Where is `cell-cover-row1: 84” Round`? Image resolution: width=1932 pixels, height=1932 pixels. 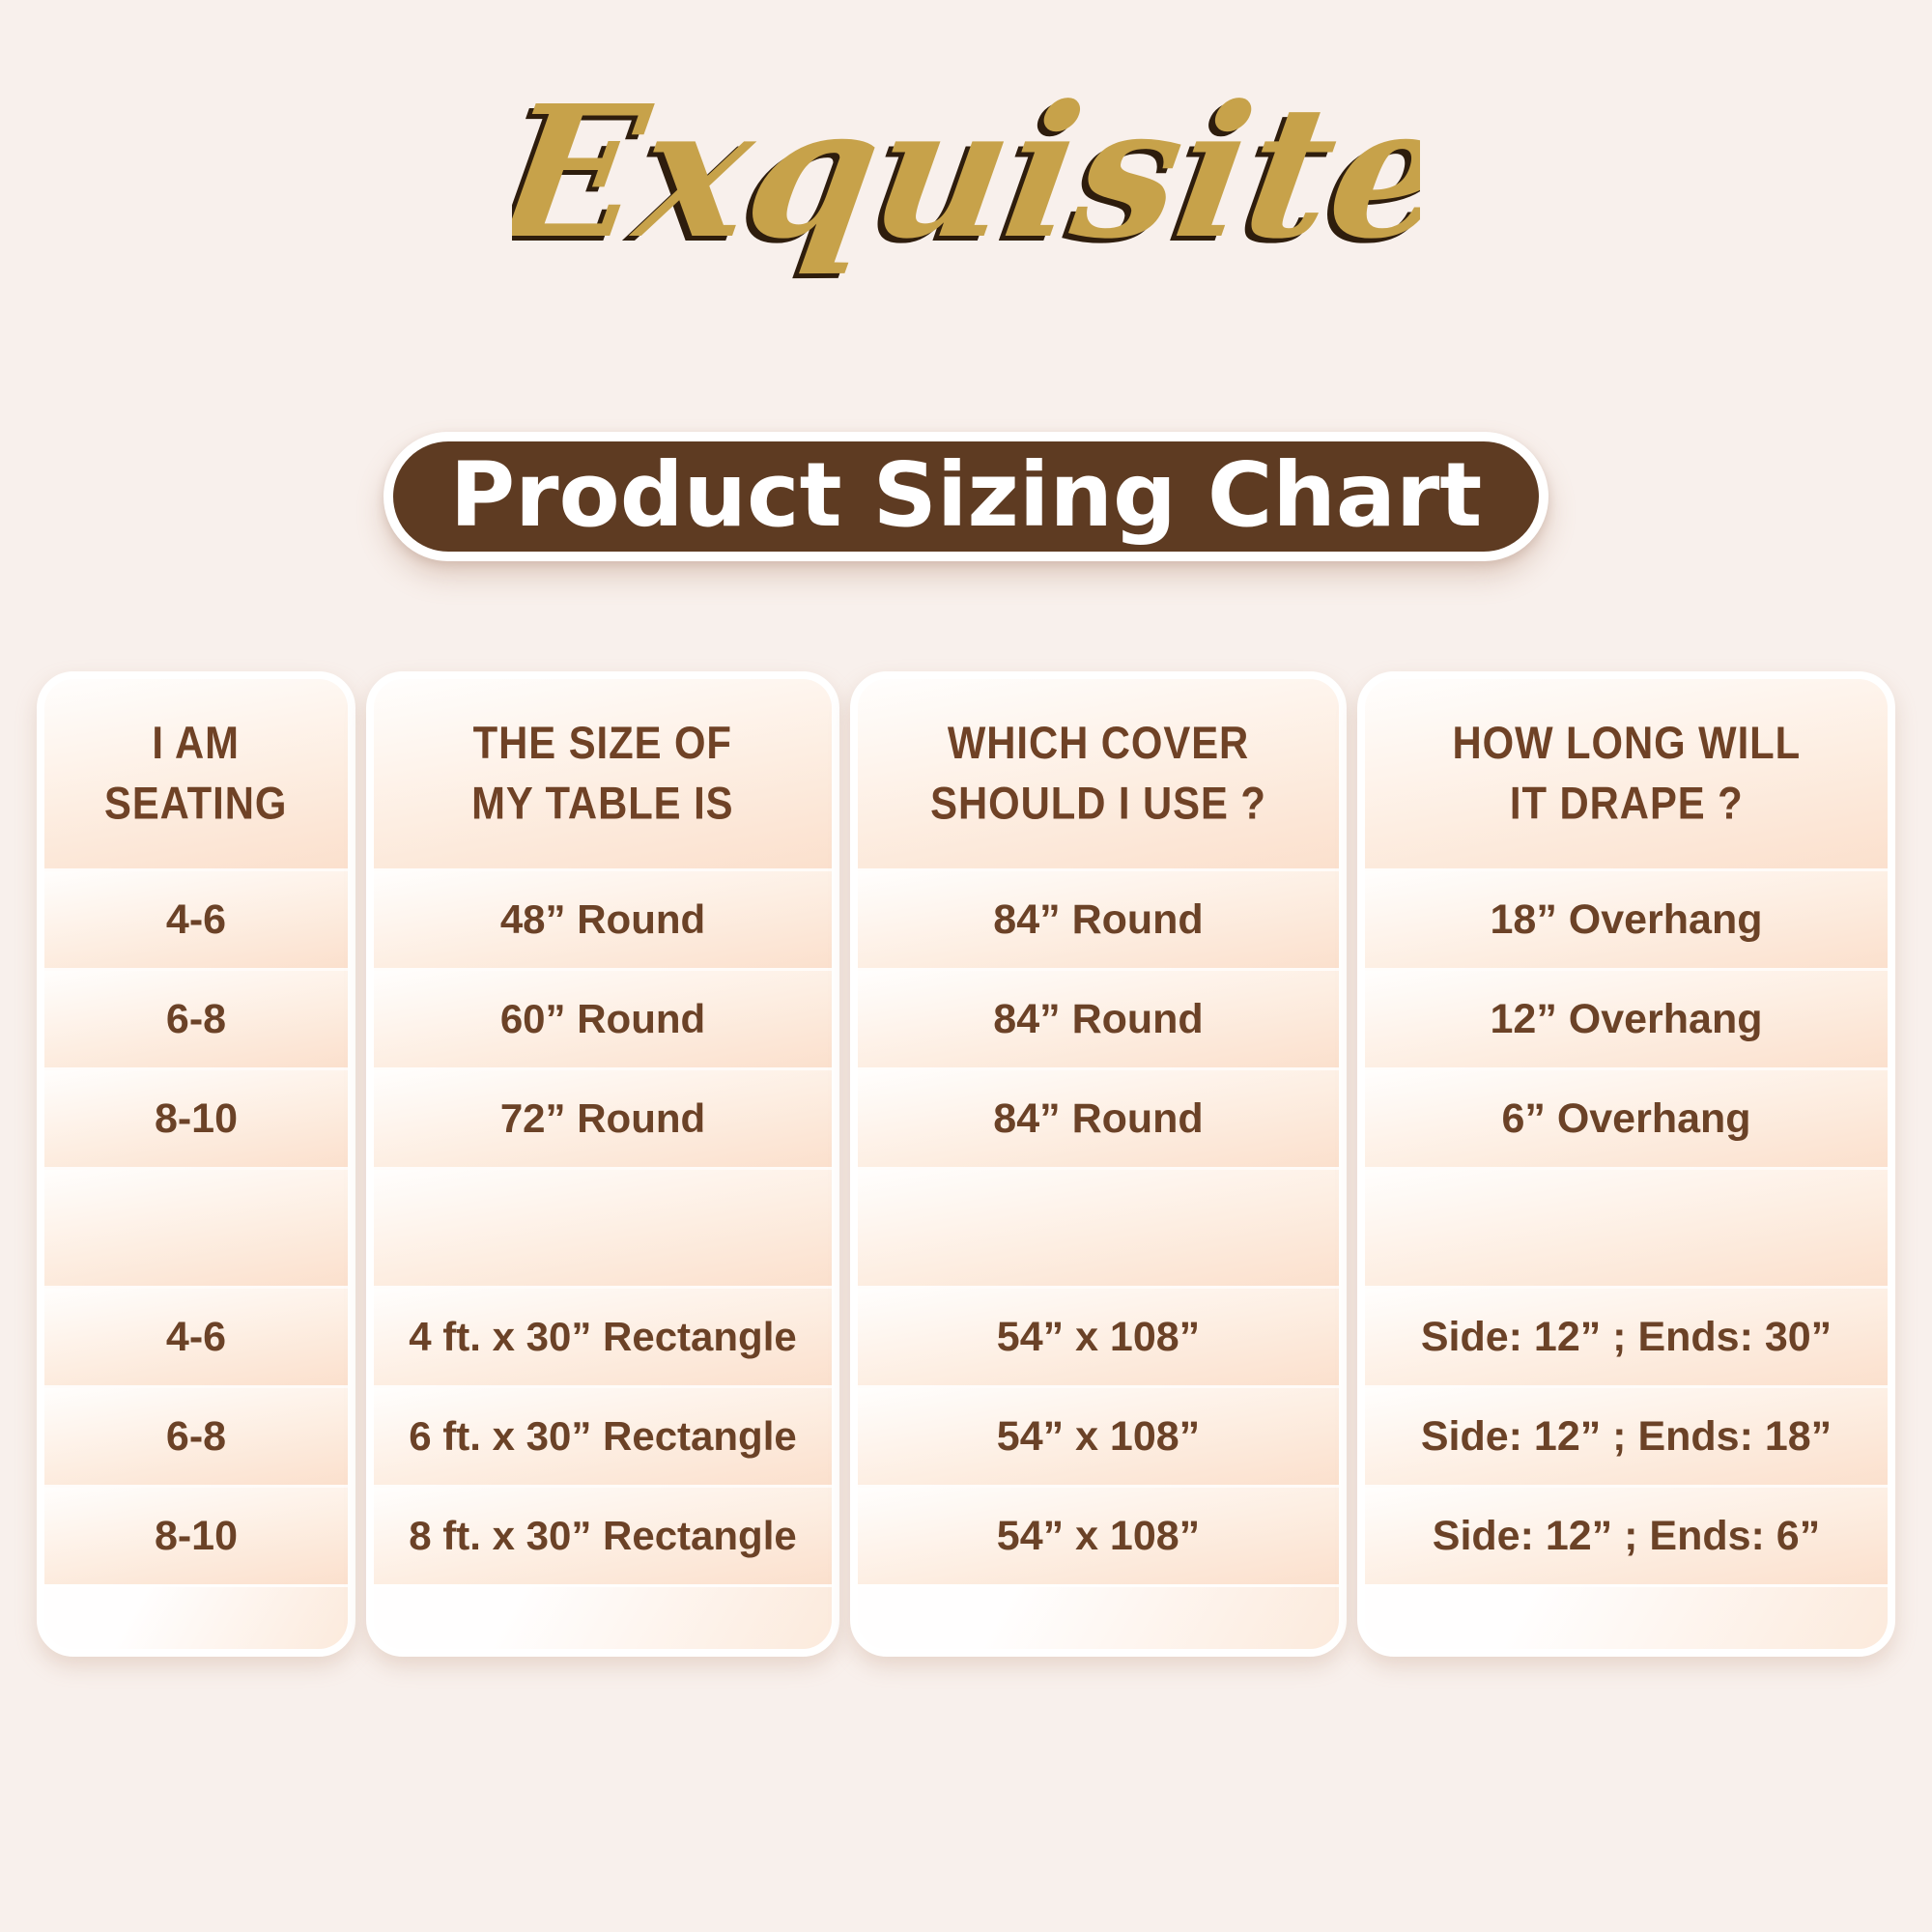 cell-cover-row1: 84” Round is located at coordinates (1098, 918).